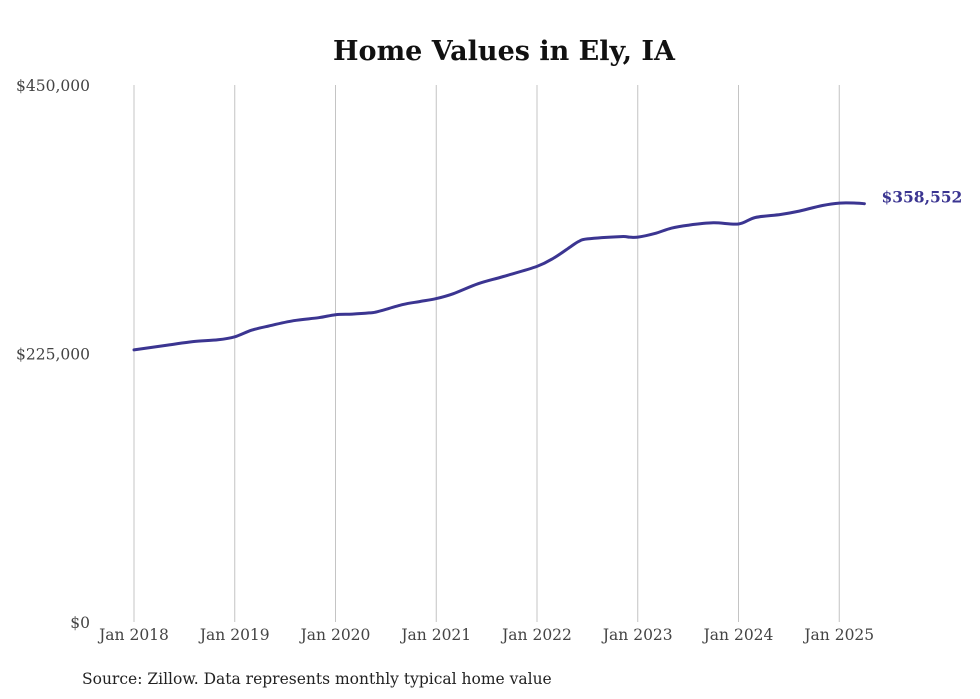  Describe the element at coordinates (80, 623) in the screenshot. I see `y-tick-label: $0` at that location.